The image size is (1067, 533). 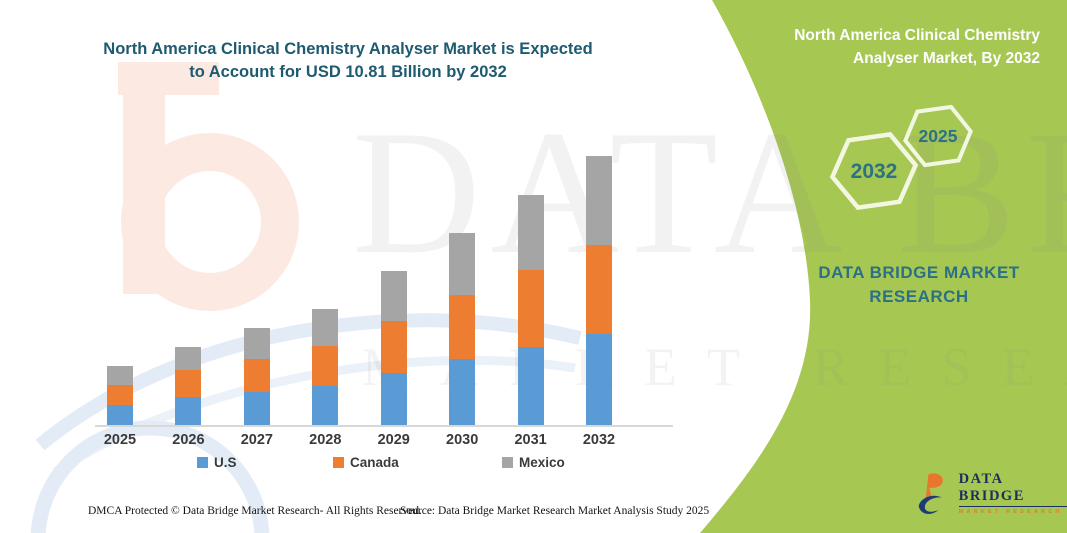 What do you see at coordinates (462, 264) in the screenshot?
I see `bar-segment-mexico-2030` at bounding box center [462, 264].